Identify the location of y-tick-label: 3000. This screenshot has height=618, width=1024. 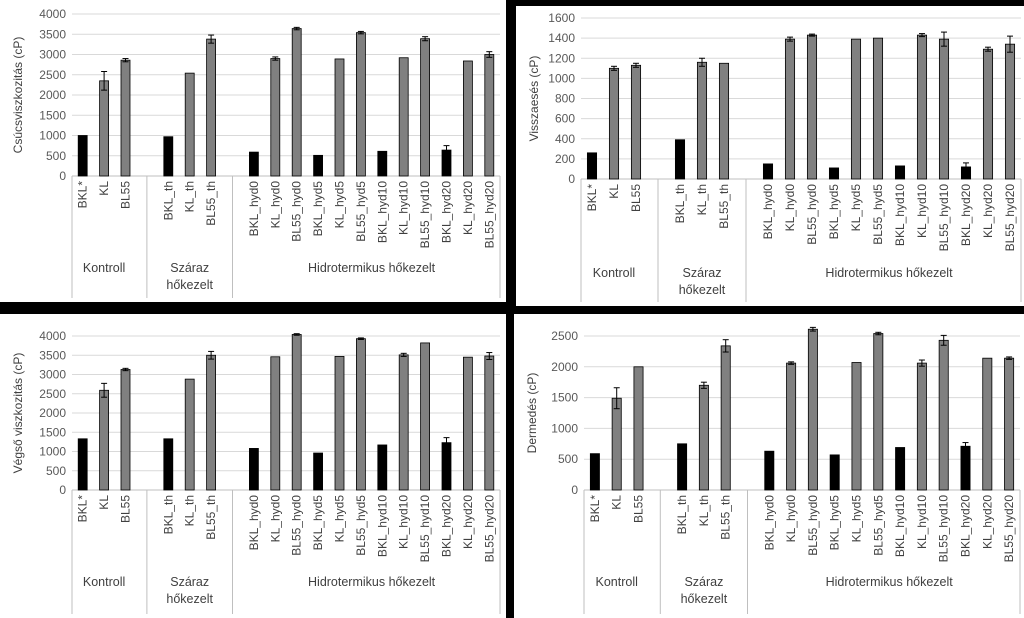
(52, 55).